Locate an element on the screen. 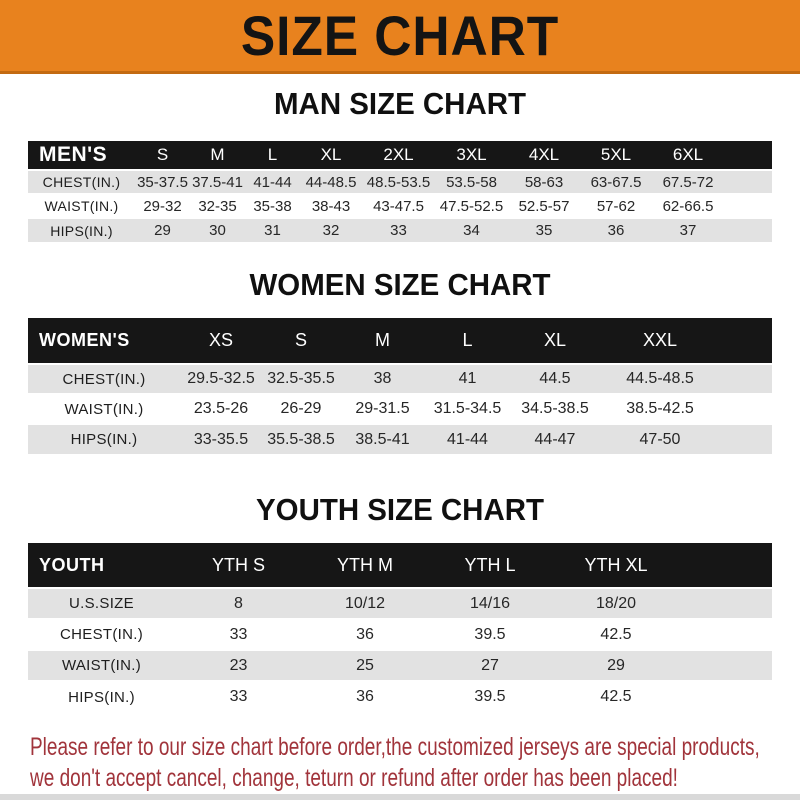 The width and height of the screenshot is (800, 800). table-cell: 8 is located at coordinates (238, 603).